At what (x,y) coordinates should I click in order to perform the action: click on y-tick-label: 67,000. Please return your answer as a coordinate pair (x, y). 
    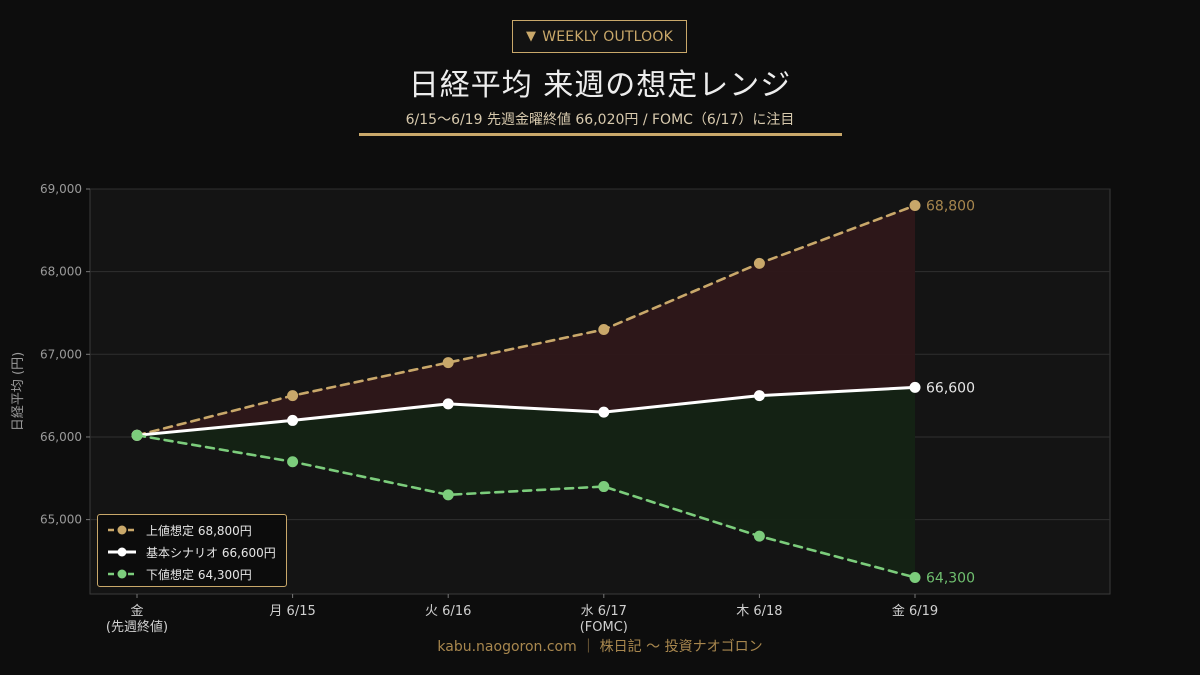
    Looking at the image, I should click on (61, 354).